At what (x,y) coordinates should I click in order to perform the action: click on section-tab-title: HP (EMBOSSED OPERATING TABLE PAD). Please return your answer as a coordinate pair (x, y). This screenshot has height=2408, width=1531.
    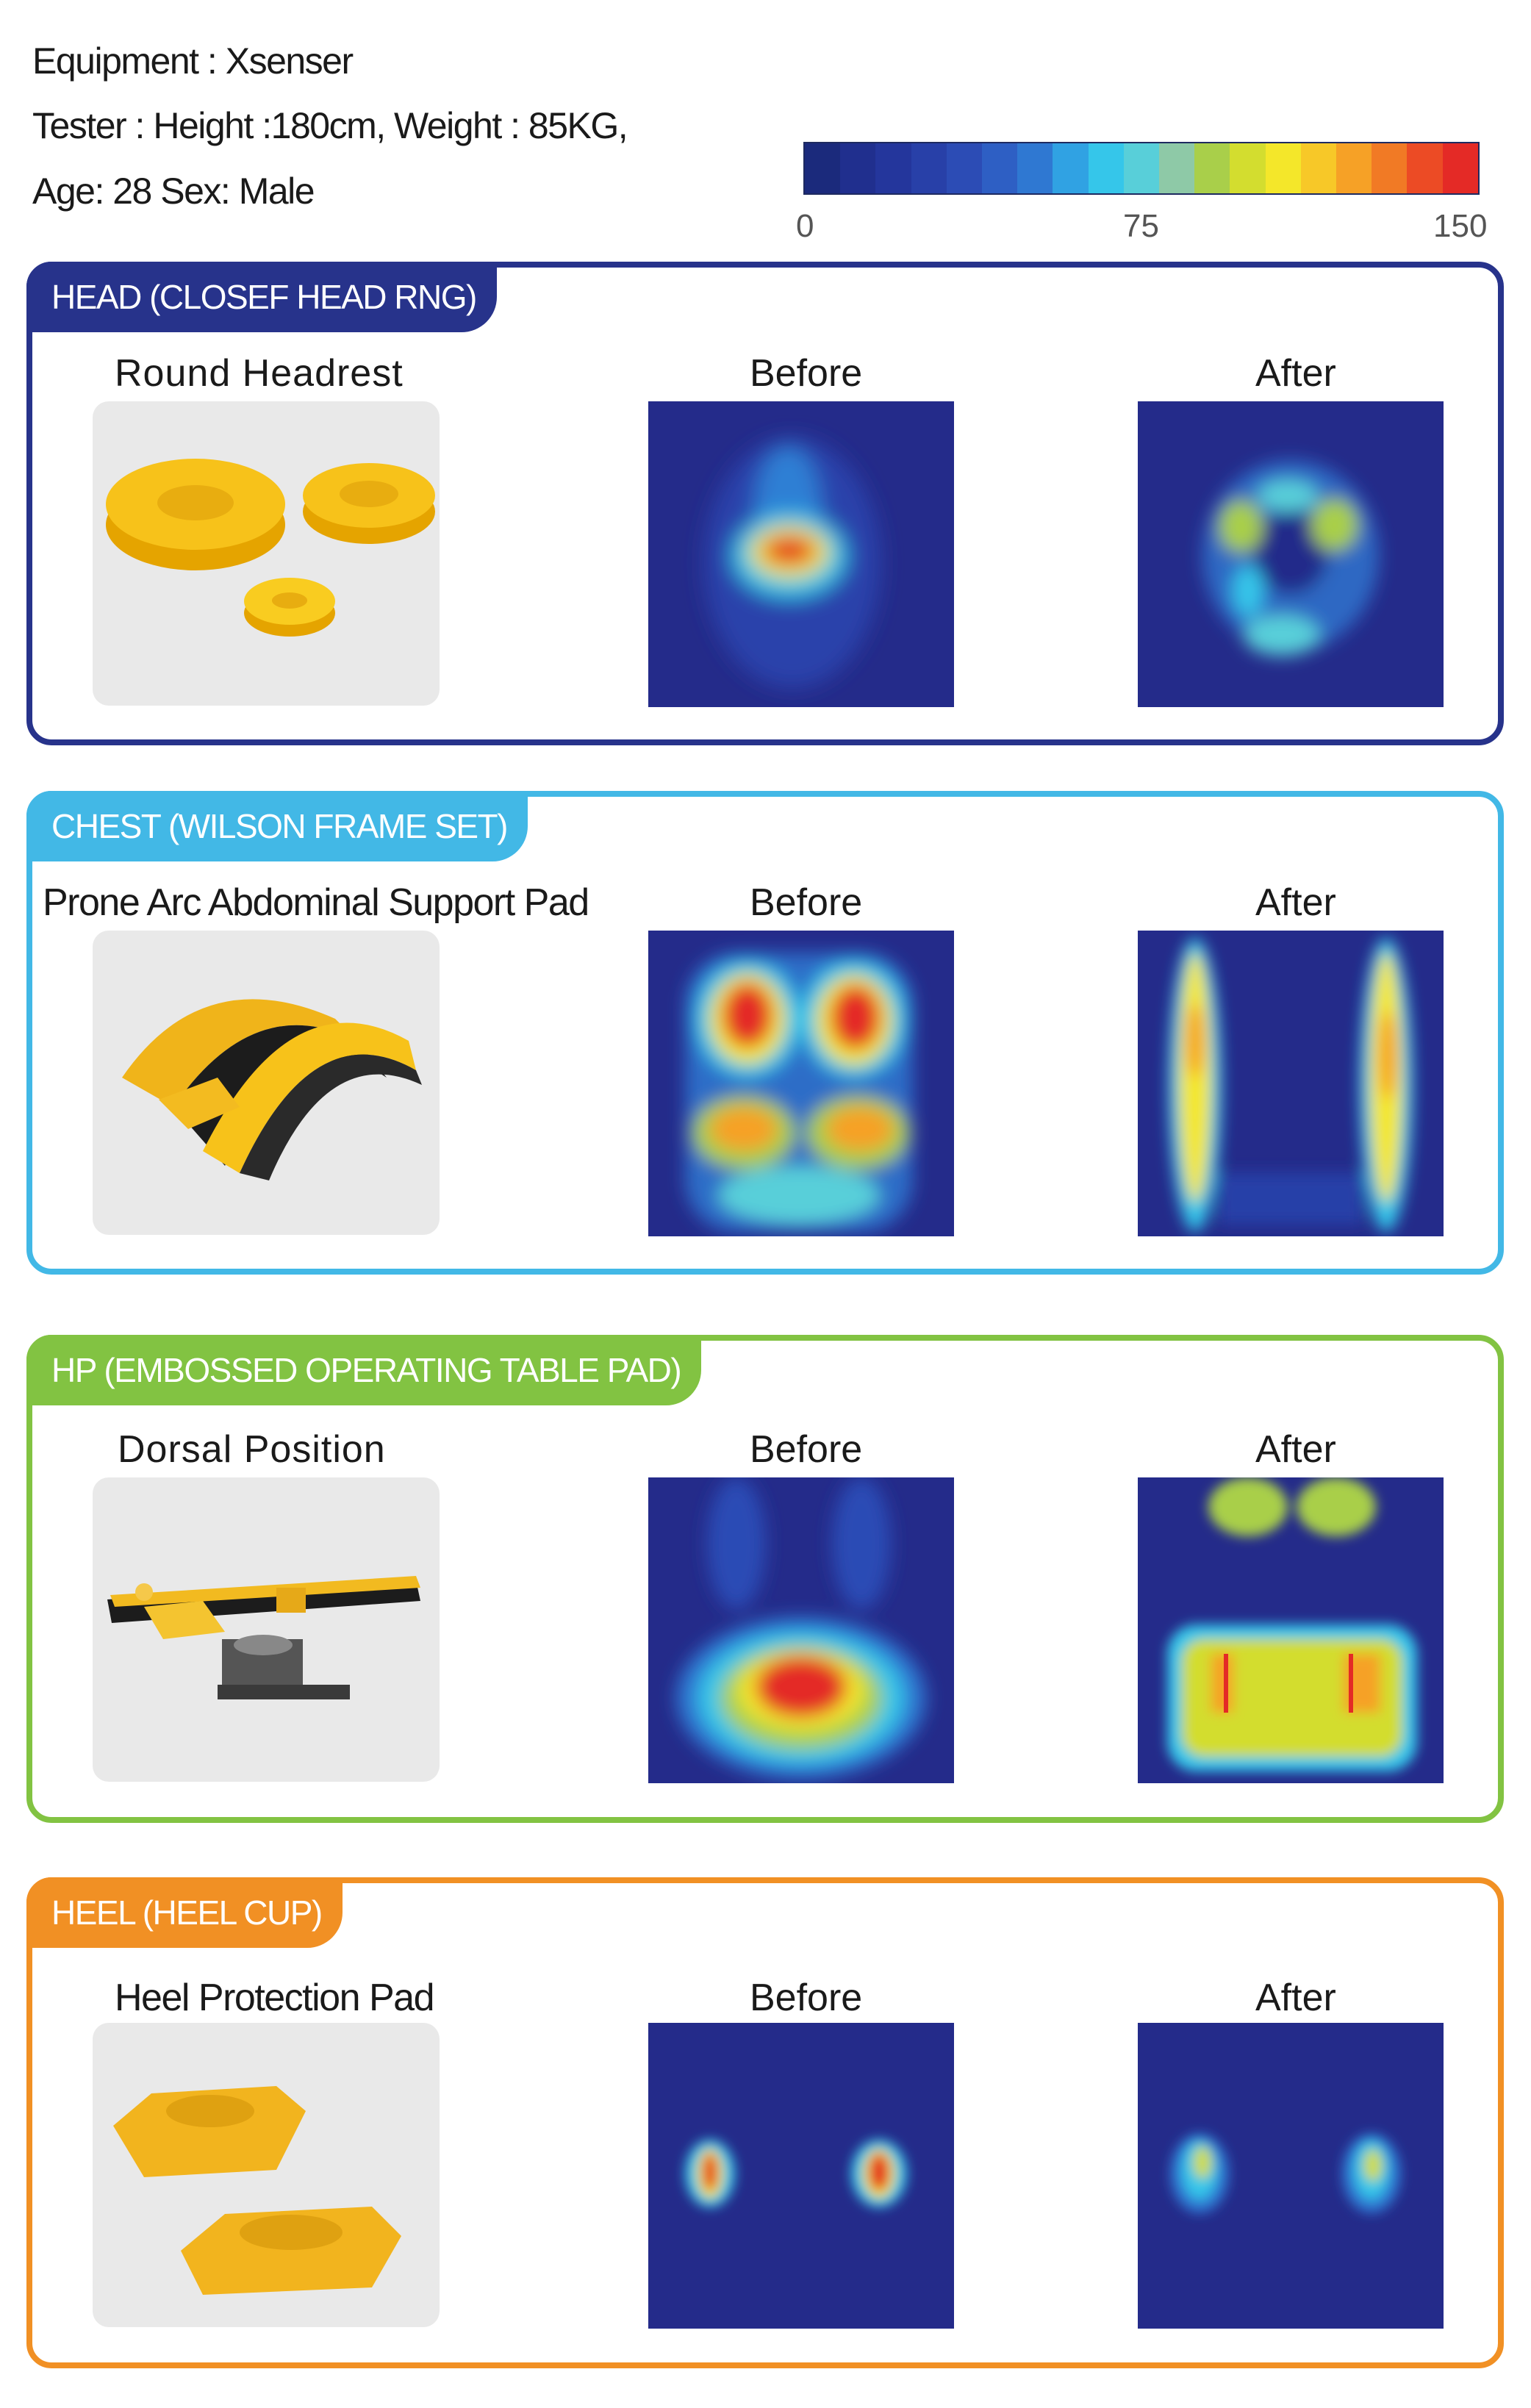
    Looking at the image, I should click on (364, 1370).